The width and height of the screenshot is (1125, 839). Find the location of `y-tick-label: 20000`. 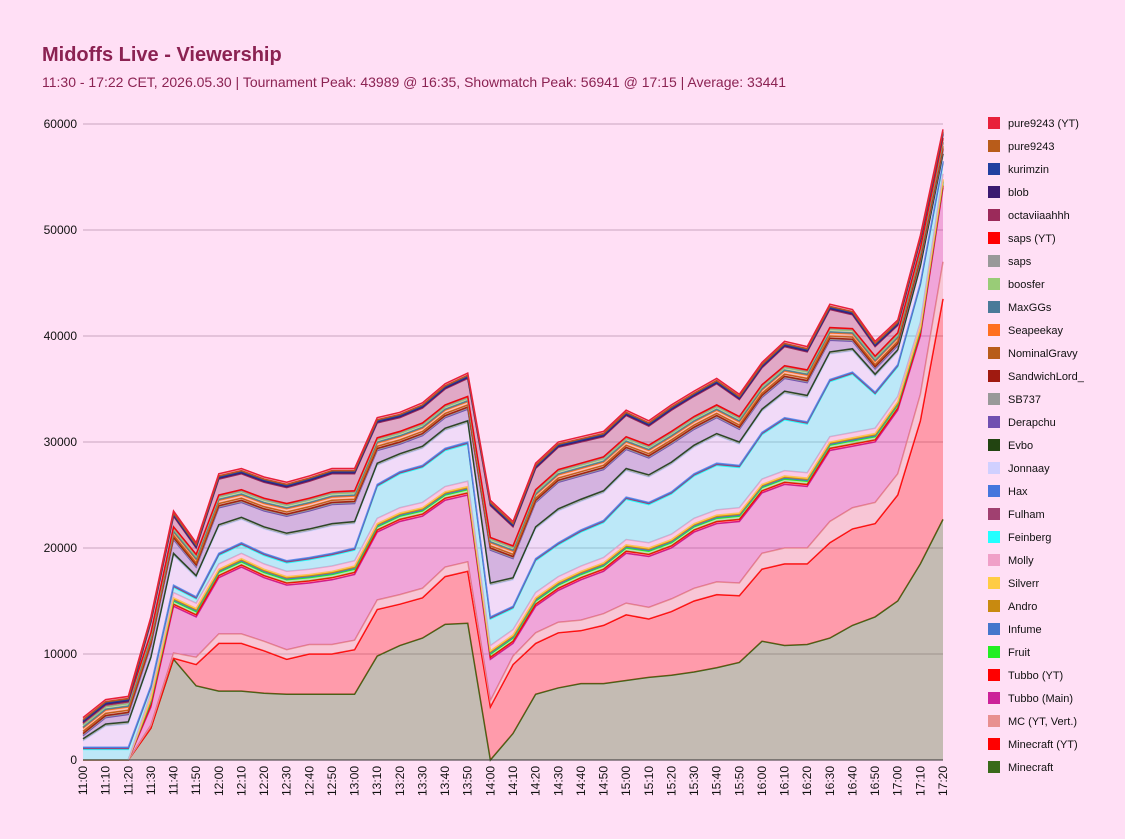

y-tick-label: 20000 is located at coordinates (61, 548).